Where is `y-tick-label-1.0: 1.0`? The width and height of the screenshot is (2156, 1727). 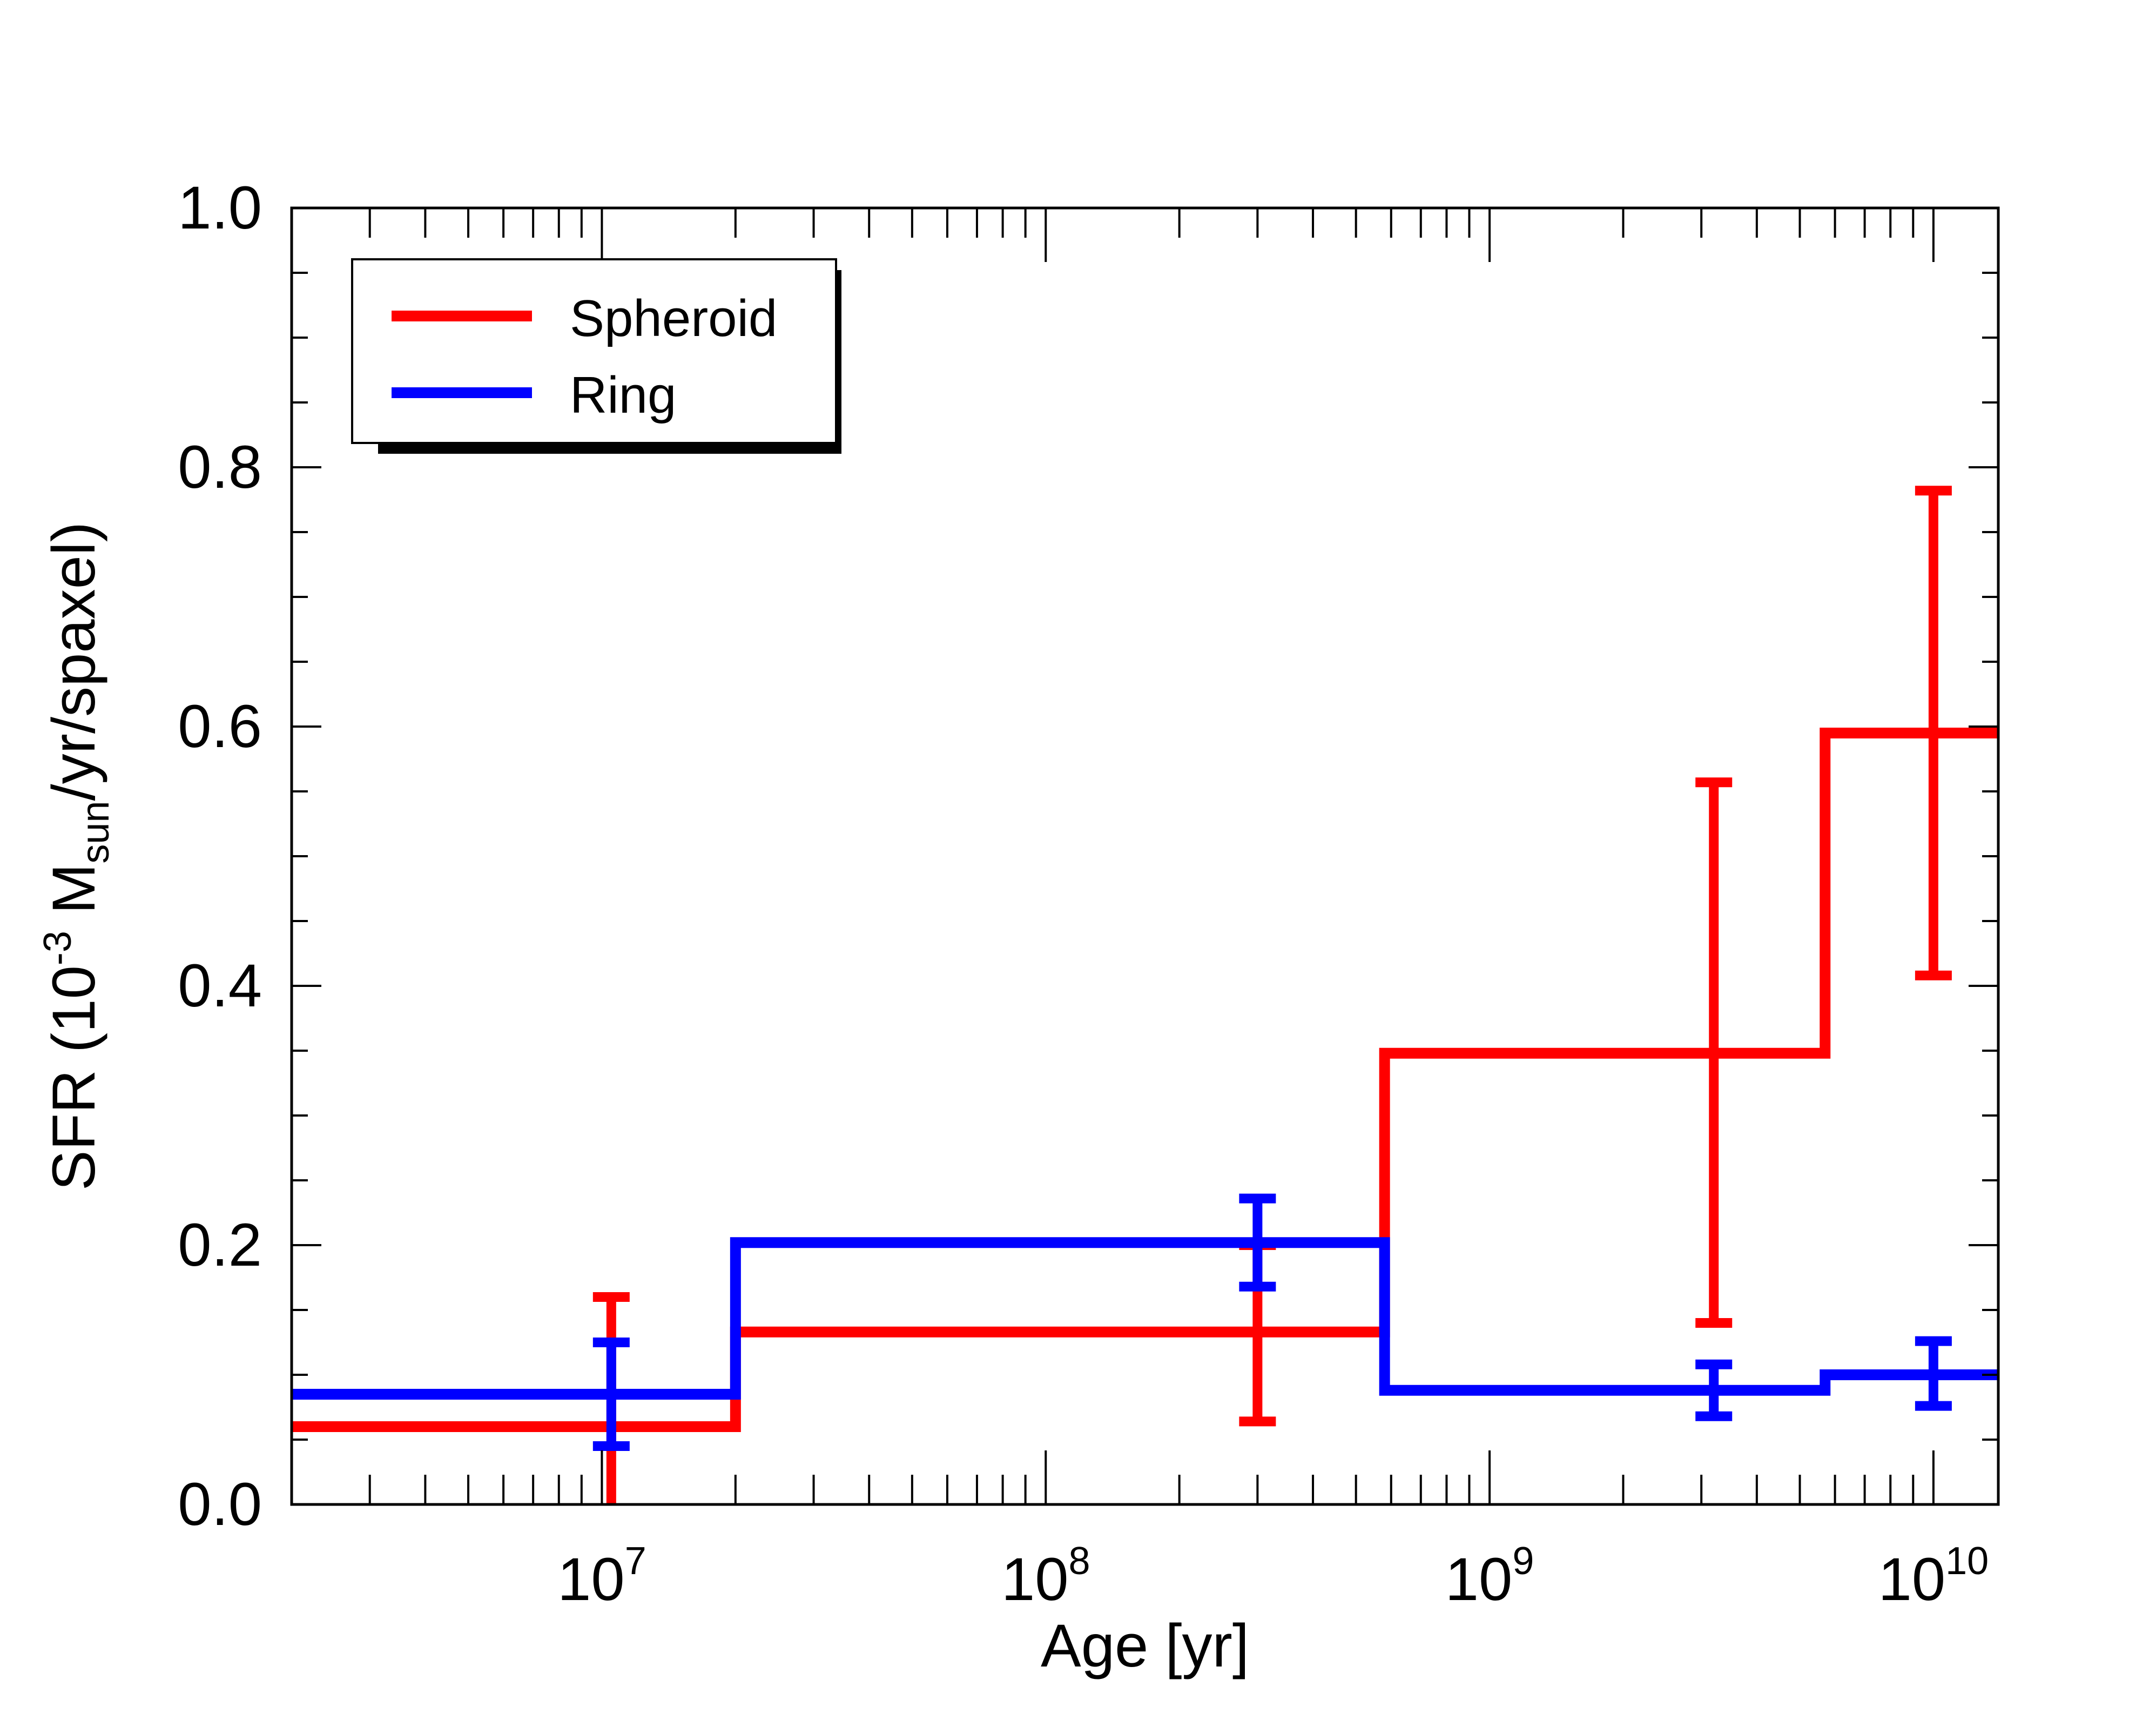
y-tick-label-1.0: 1.0 is located at coordinates (220, 207).